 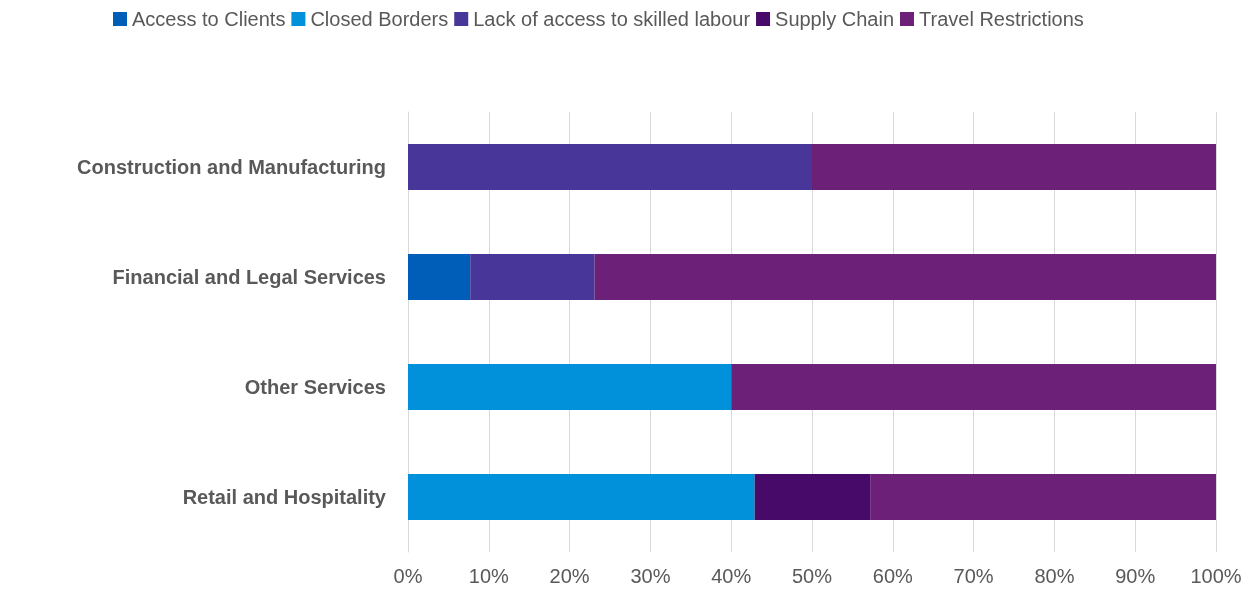 I want to click on legend-label: Supply Chain, so click(x=835, y=19).